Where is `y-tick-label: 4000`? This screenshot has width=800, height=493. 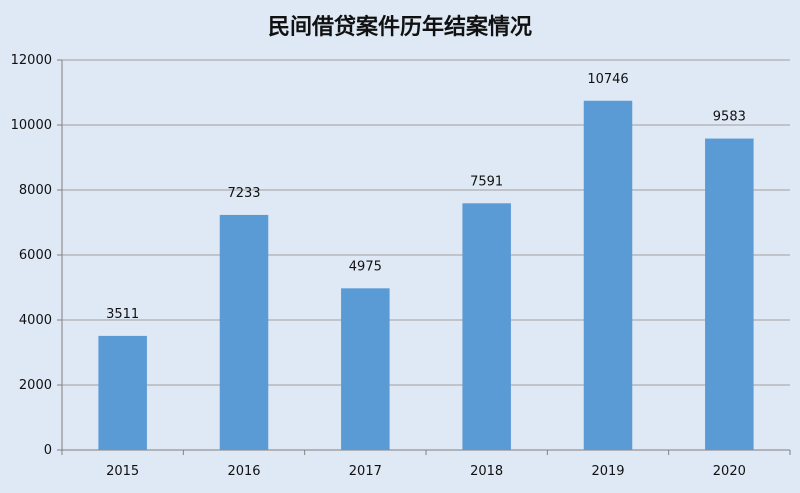 y-tick-label: 4000 is located at coordinates (35, 320).